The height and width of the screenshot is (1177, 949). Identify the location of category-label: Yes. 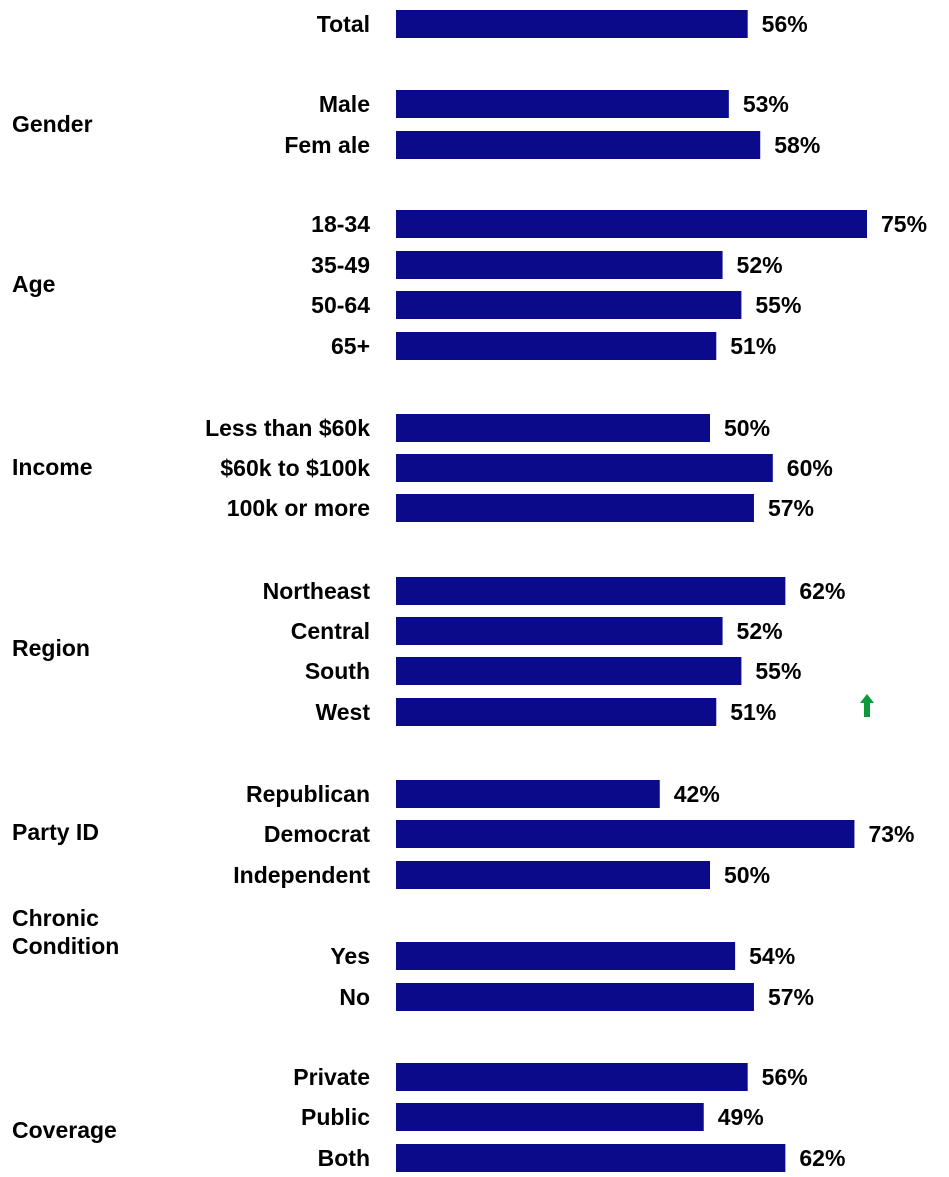
(350, 956).